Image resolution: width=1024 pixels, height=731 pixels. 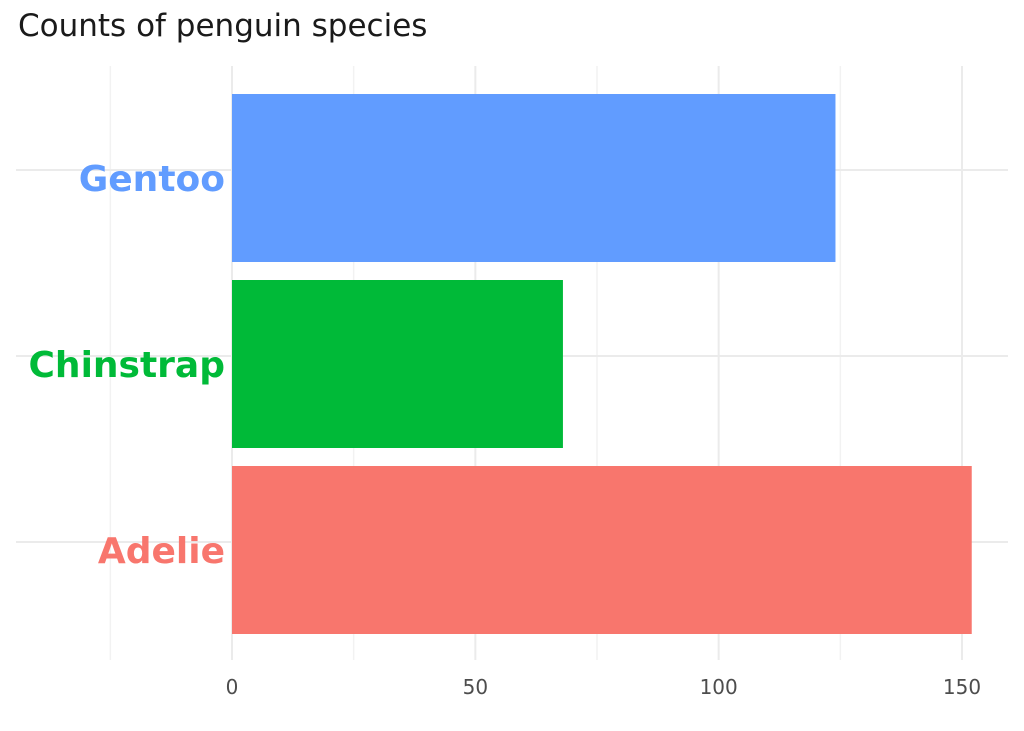 What do you see at coordinates (127, 365) in the screenshot?
I see `category-label-chinstrap: Chinstrap` at bounding box center [127, 365].